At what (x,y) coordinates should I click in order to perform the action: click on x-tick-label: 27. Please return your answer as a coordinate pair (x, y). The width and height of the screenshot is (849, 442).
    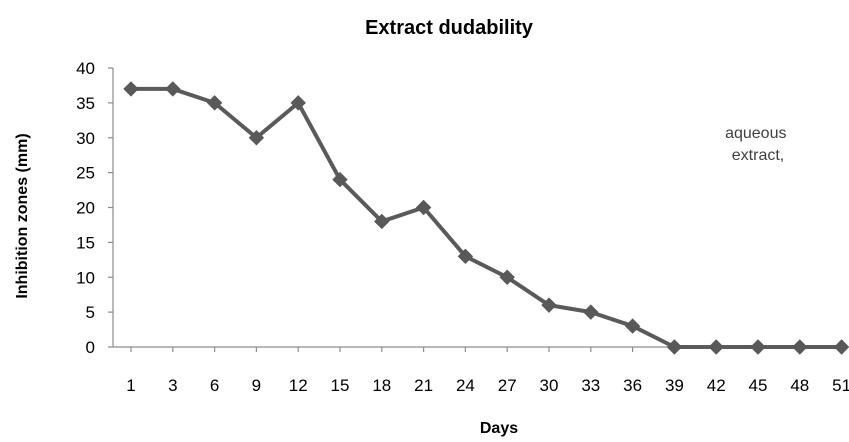
    Looking at the image, I should click on (507, 385).